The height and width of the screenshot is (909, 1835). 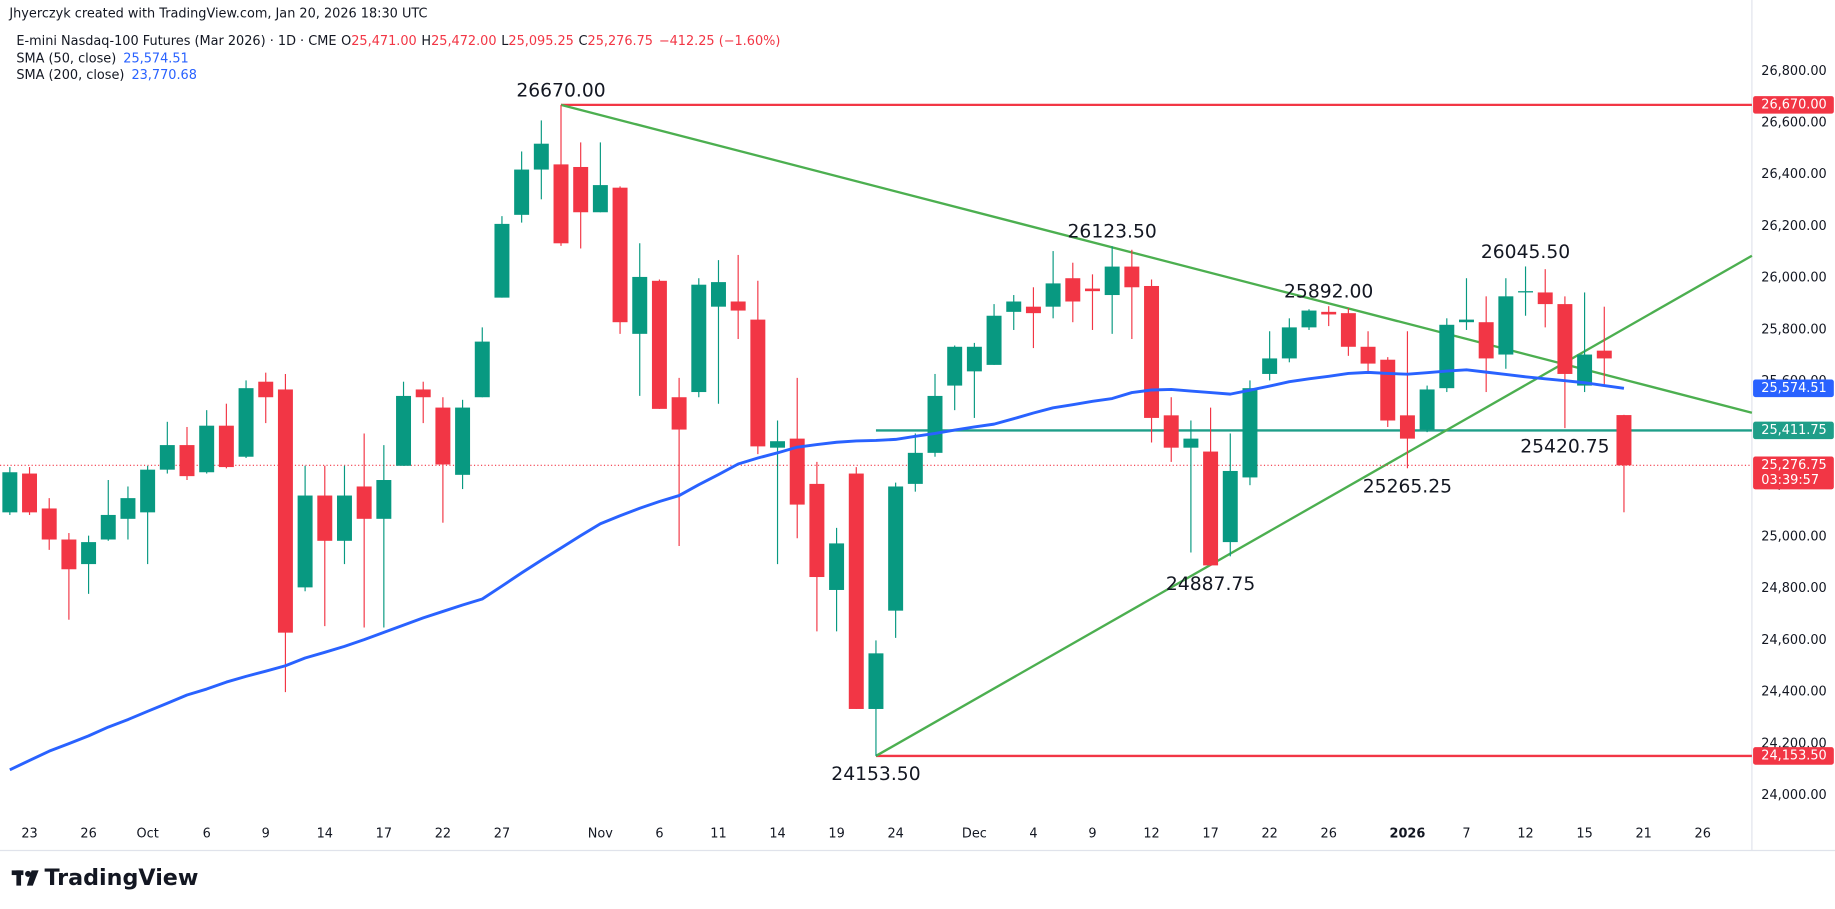 I want to click on brand-logo: TradingView, so click(x=104, y=878).